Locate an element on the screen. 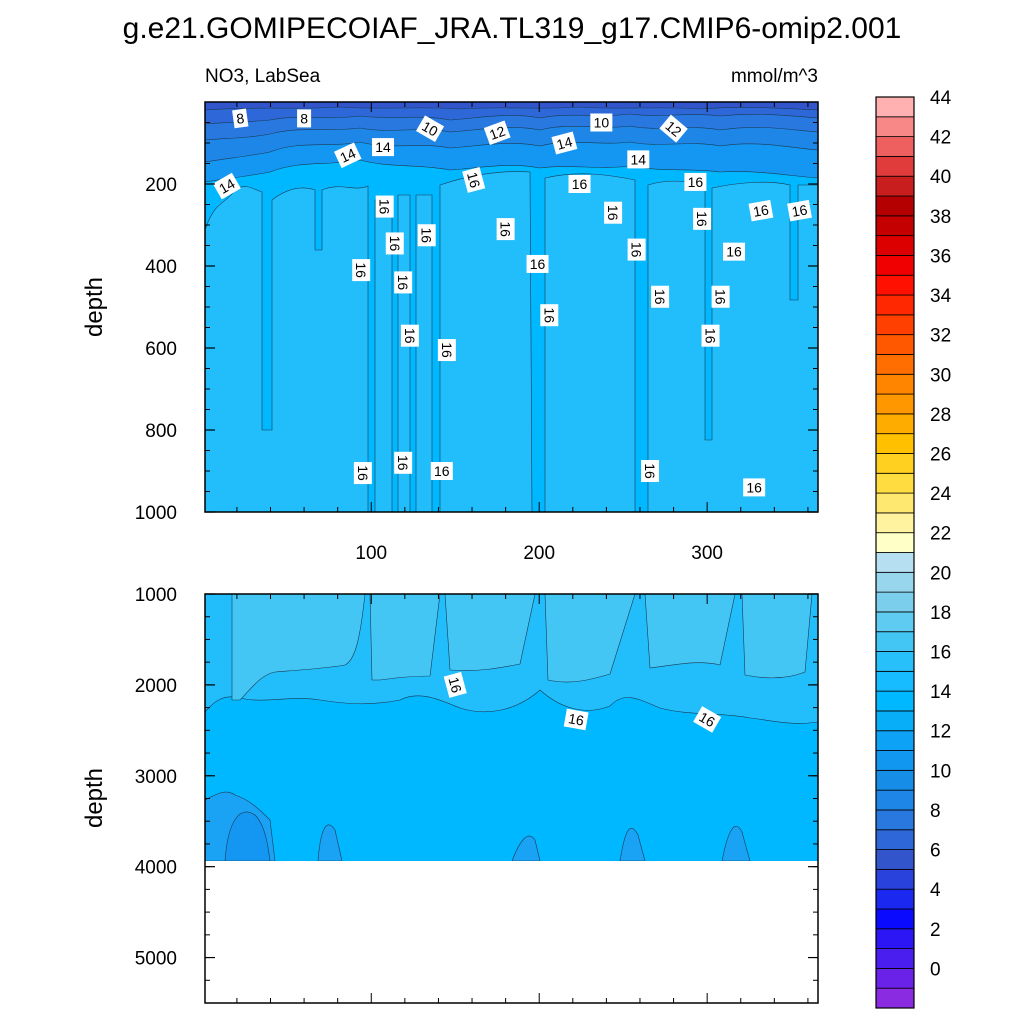 This screenshot has height=1024, width=1024. contour-label-text: 10 is located at coordinates (602, 123).